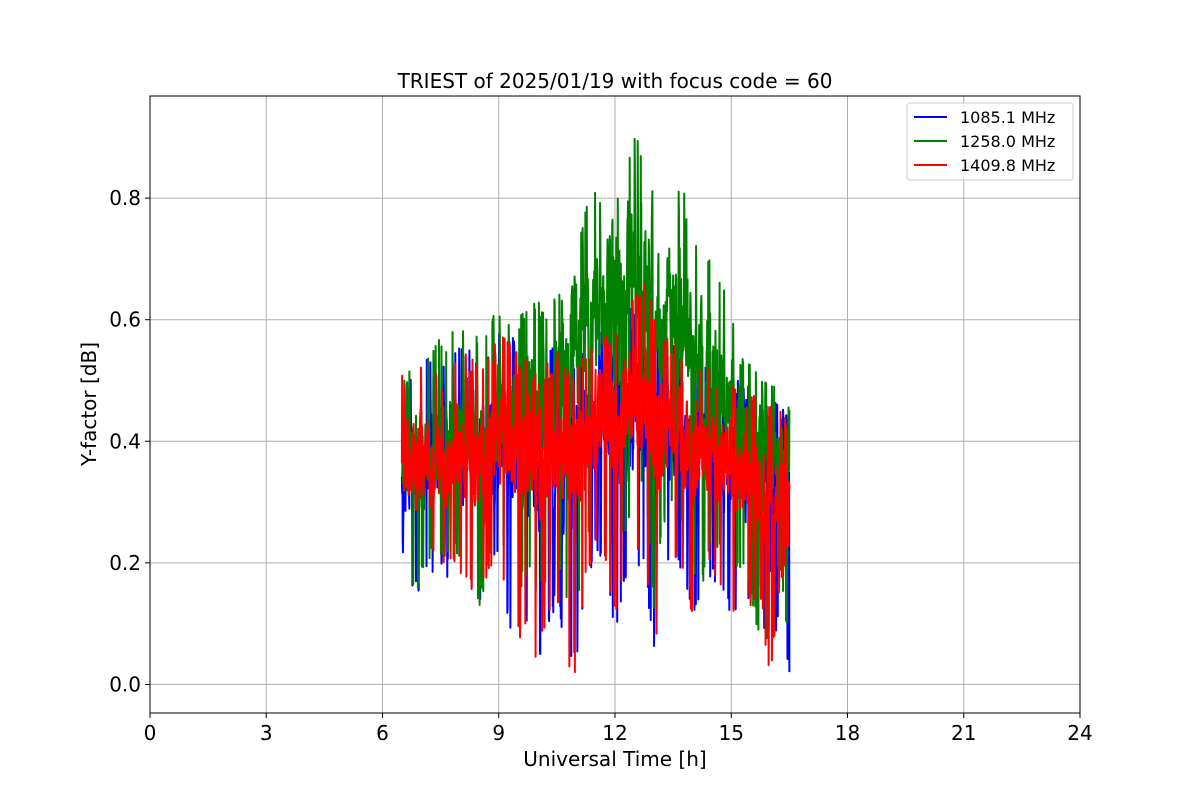 Image resolution: width=1200 pixels, height=800 pixels. I want to click on legend-entry: 1409.8 MHz, so click(1007, 165).